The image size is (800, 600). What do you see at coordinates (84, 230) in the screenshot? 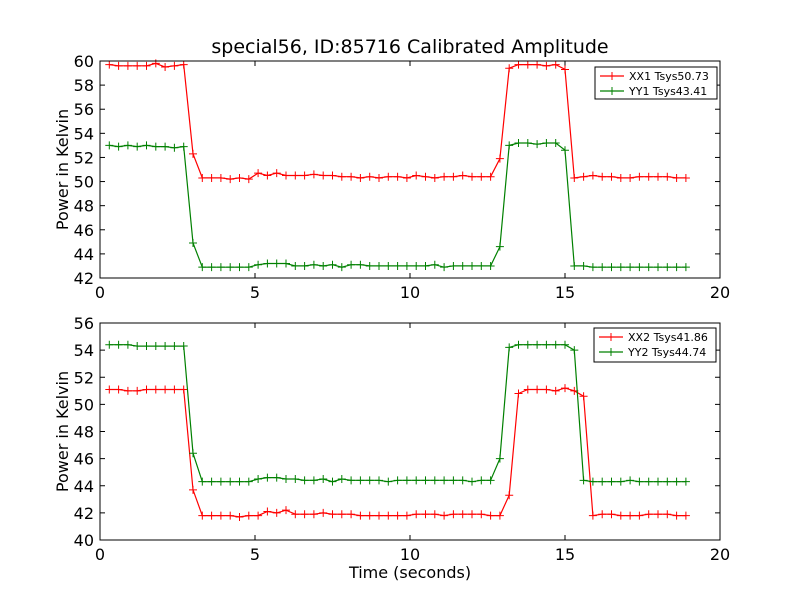
I see `y-tick-label: 46` at bounding box center [84, 230].